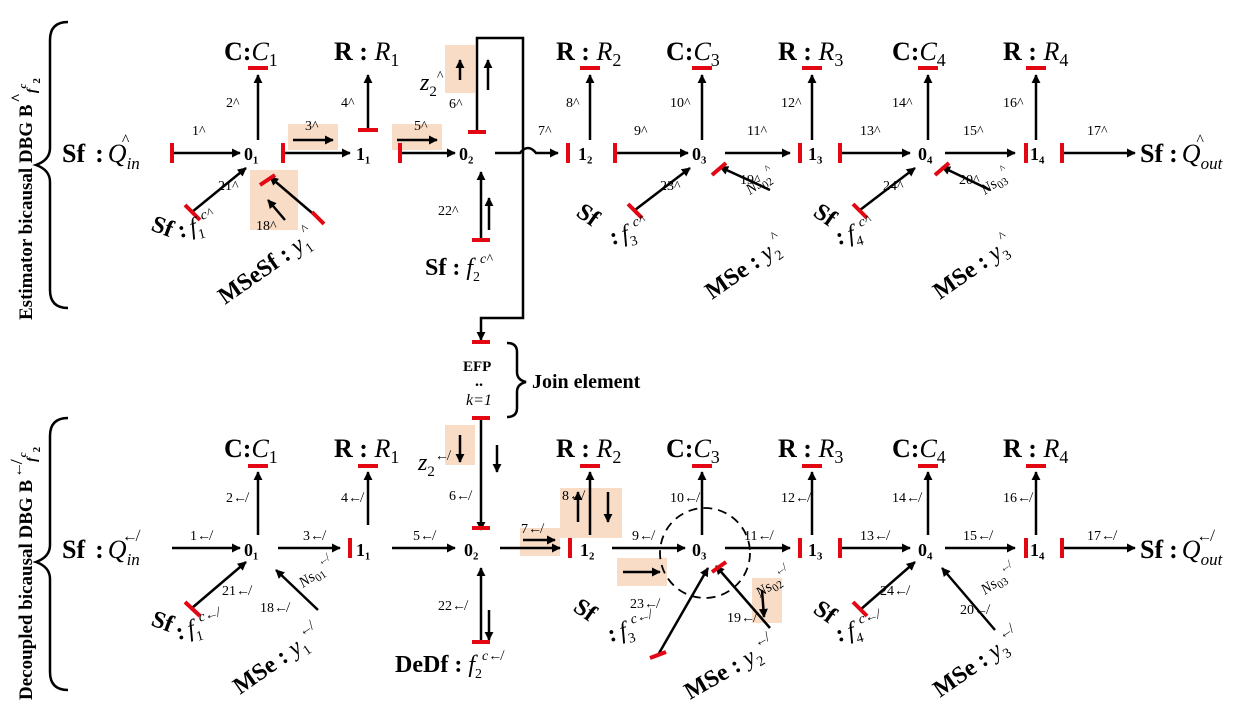 The width and height of the screenshot is (1260, 706). I want to click on svg-text: :f4c↚, so click(860, 629).